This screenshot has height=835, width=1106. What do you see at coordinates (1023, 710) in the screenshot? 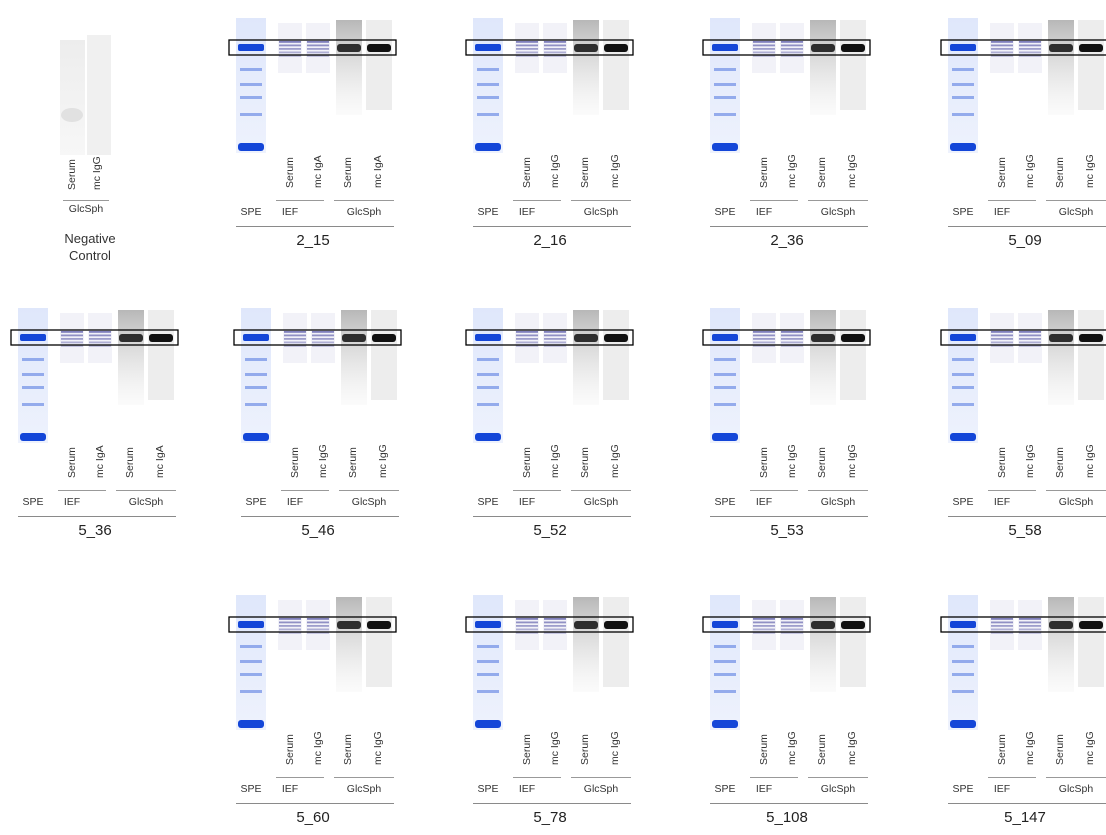
I see `panel-5-147: Serum mc IgG Serum mc IgG SPE IEF GlcSph 5_147` at bounding box center [1023, 710].